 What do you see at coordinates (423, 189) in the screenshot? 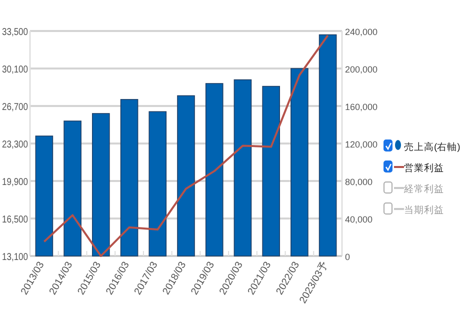
I see `legend-label: 経常利益` at bounding box center [423, 189].